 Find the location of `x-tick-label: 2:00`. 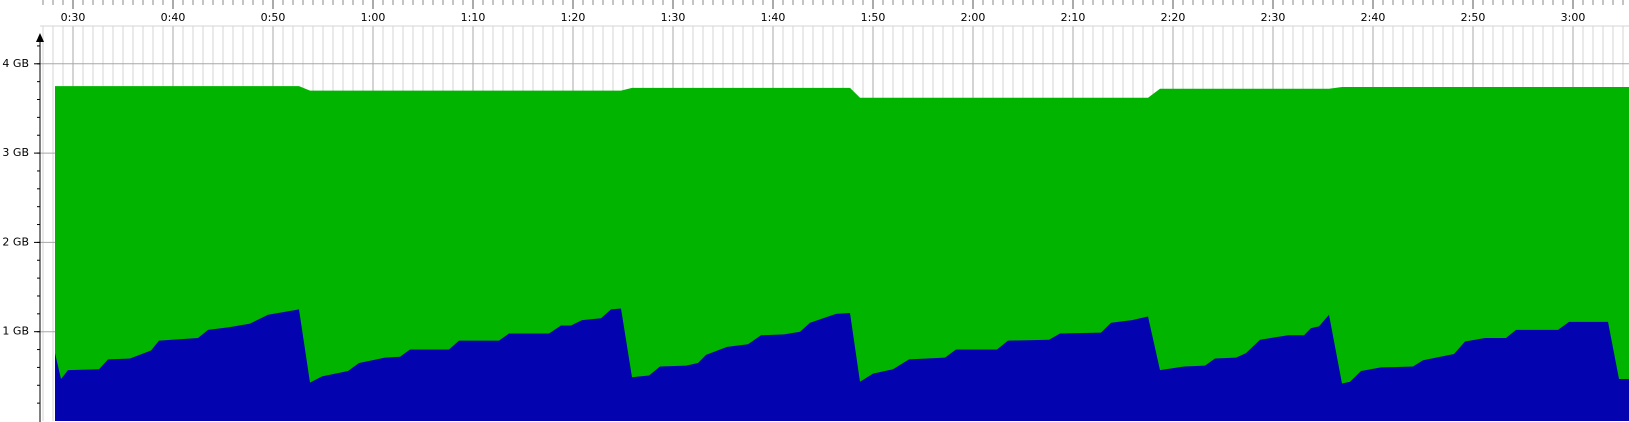

x-tick-label: 2:00 is located at coordinates (973, 17).